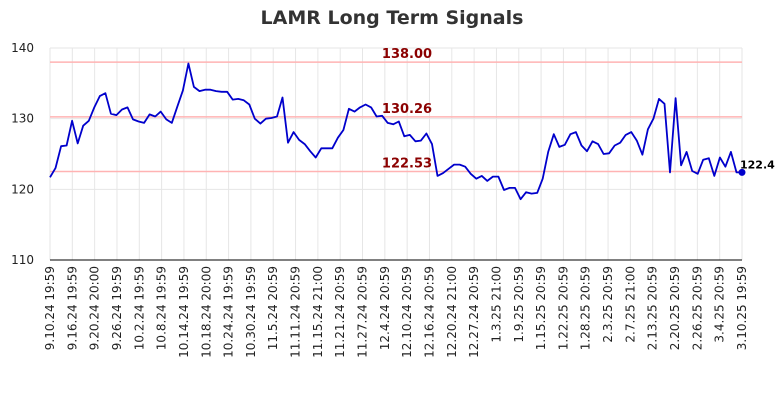 Image resolution: width=784 pixels, height=400 pixels. I want to click on x-tick-label: 9.26.24 19:59, so click(117, 308).